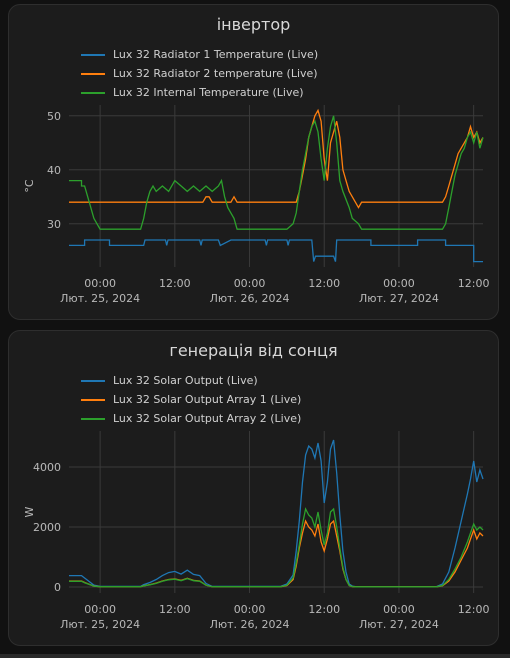 The width and height of the screenshot is (510, 658). I want to click on legend-label: Lux 32 Internal Temperature (Live), so click(208, 92).